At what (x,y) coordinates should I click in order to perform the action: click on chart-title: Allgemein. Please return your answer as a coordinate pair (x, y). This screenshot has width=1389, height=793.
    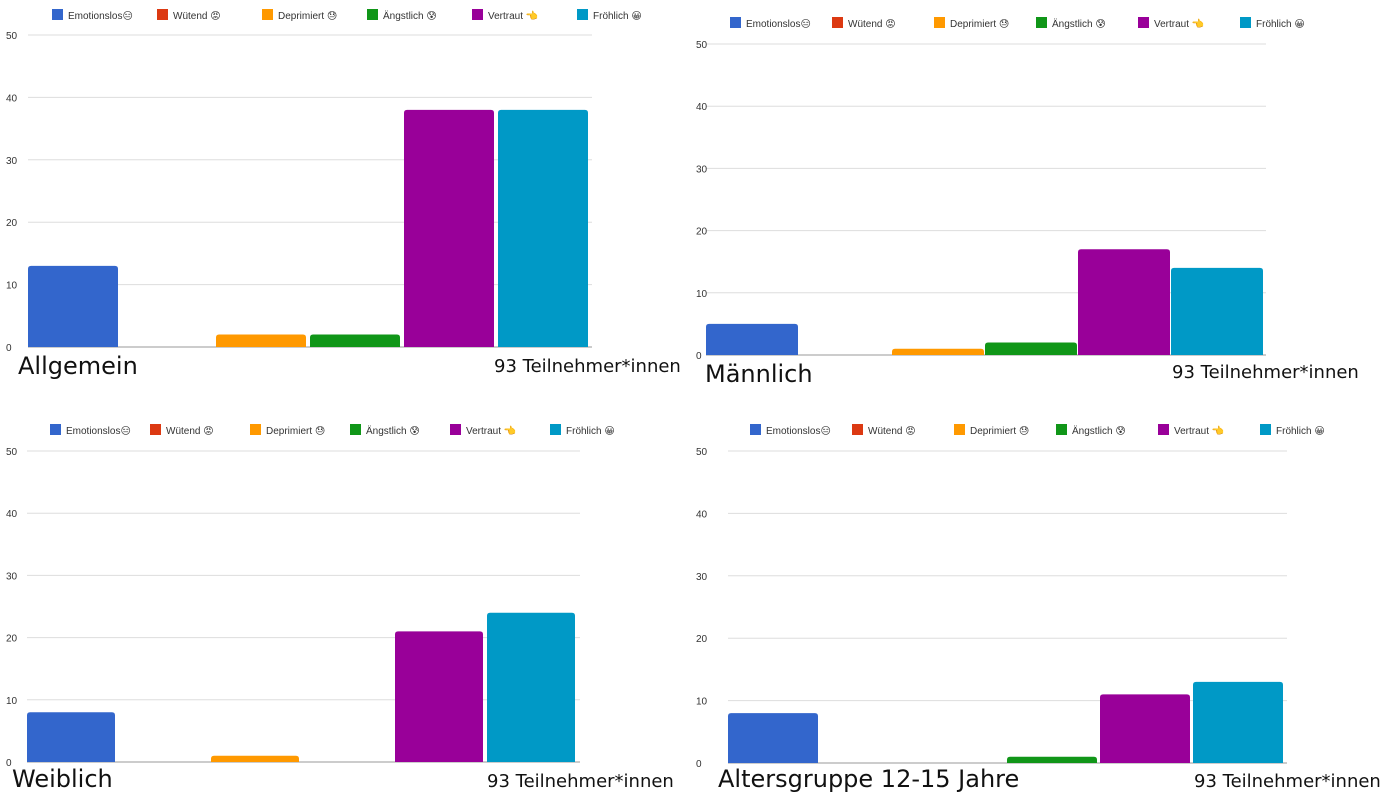
    Looking at the image, I should click on (78, 366).